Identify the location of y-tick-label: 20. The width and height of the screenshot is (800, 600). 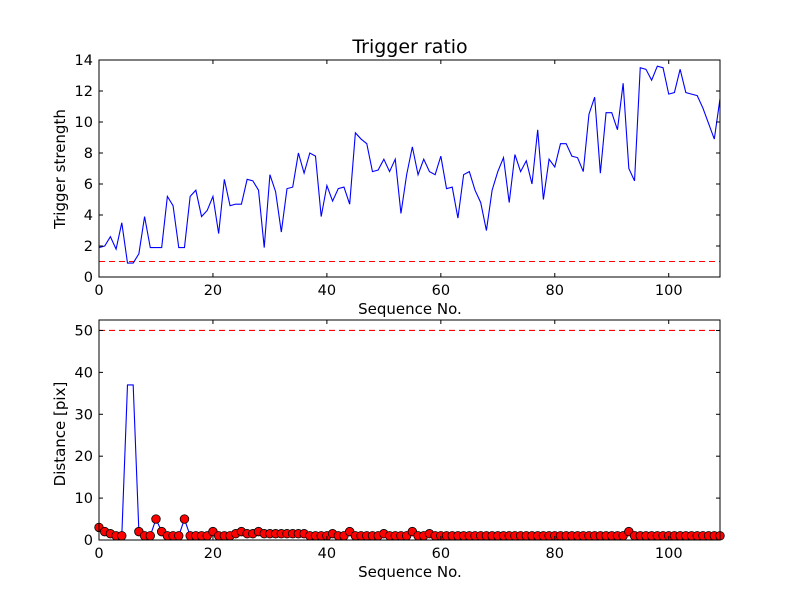
(84, 457).